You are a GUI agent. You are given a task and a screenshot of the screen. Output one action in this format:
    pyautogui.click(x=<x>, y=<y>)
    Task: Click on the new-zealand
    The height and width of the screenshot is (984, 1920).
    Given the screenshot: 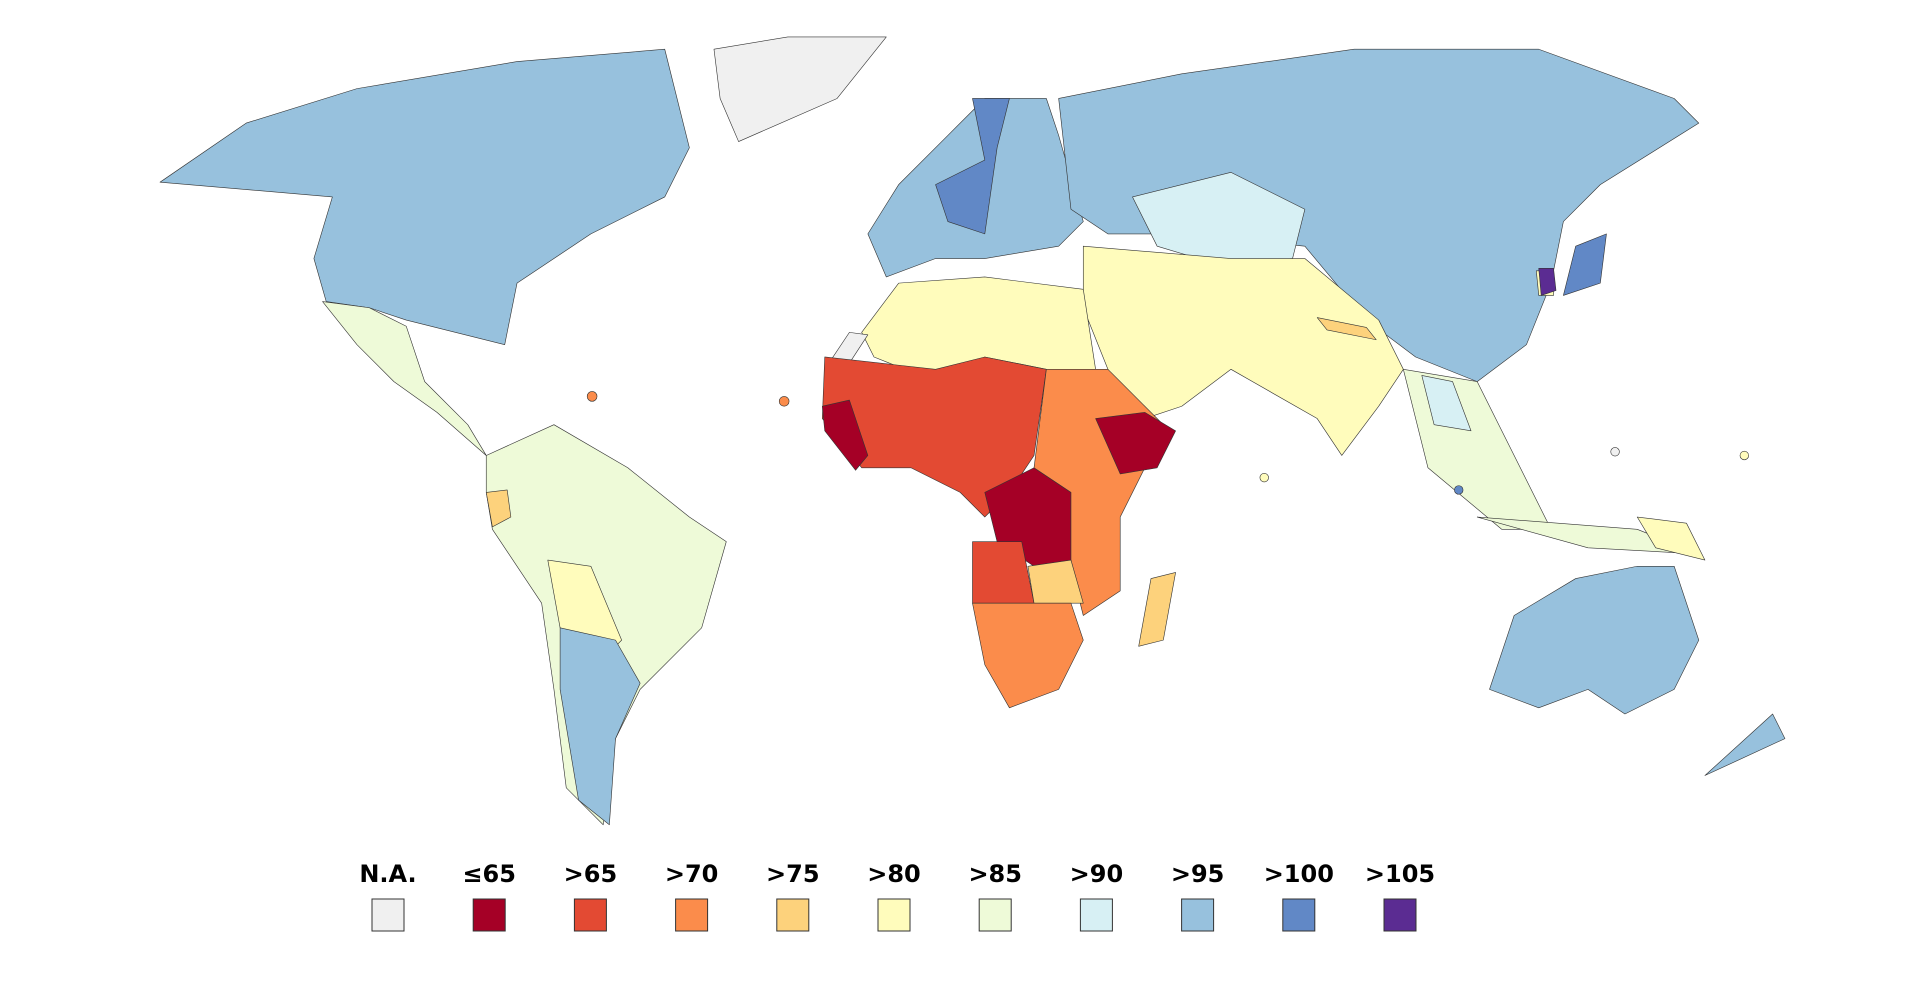 What is the action you would take?
    pyautogui.click(x=1745, y=744)
    